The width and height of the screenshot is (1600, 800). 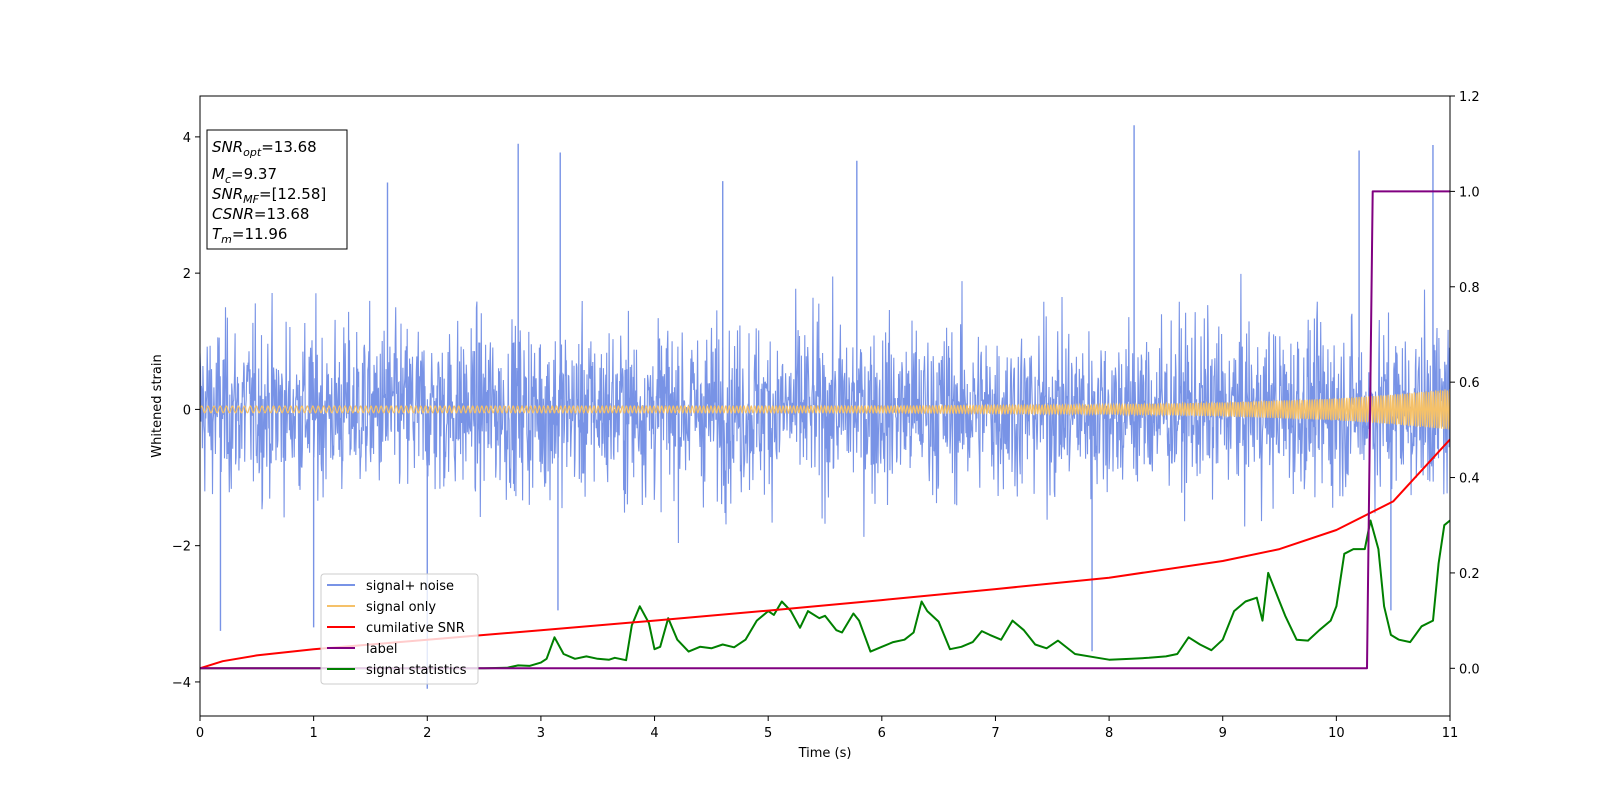 What do you see at coordinates (157, 405) in the screenshot?
I see `y-axis-label: Whitened strain` at bounding box center [157, 405].